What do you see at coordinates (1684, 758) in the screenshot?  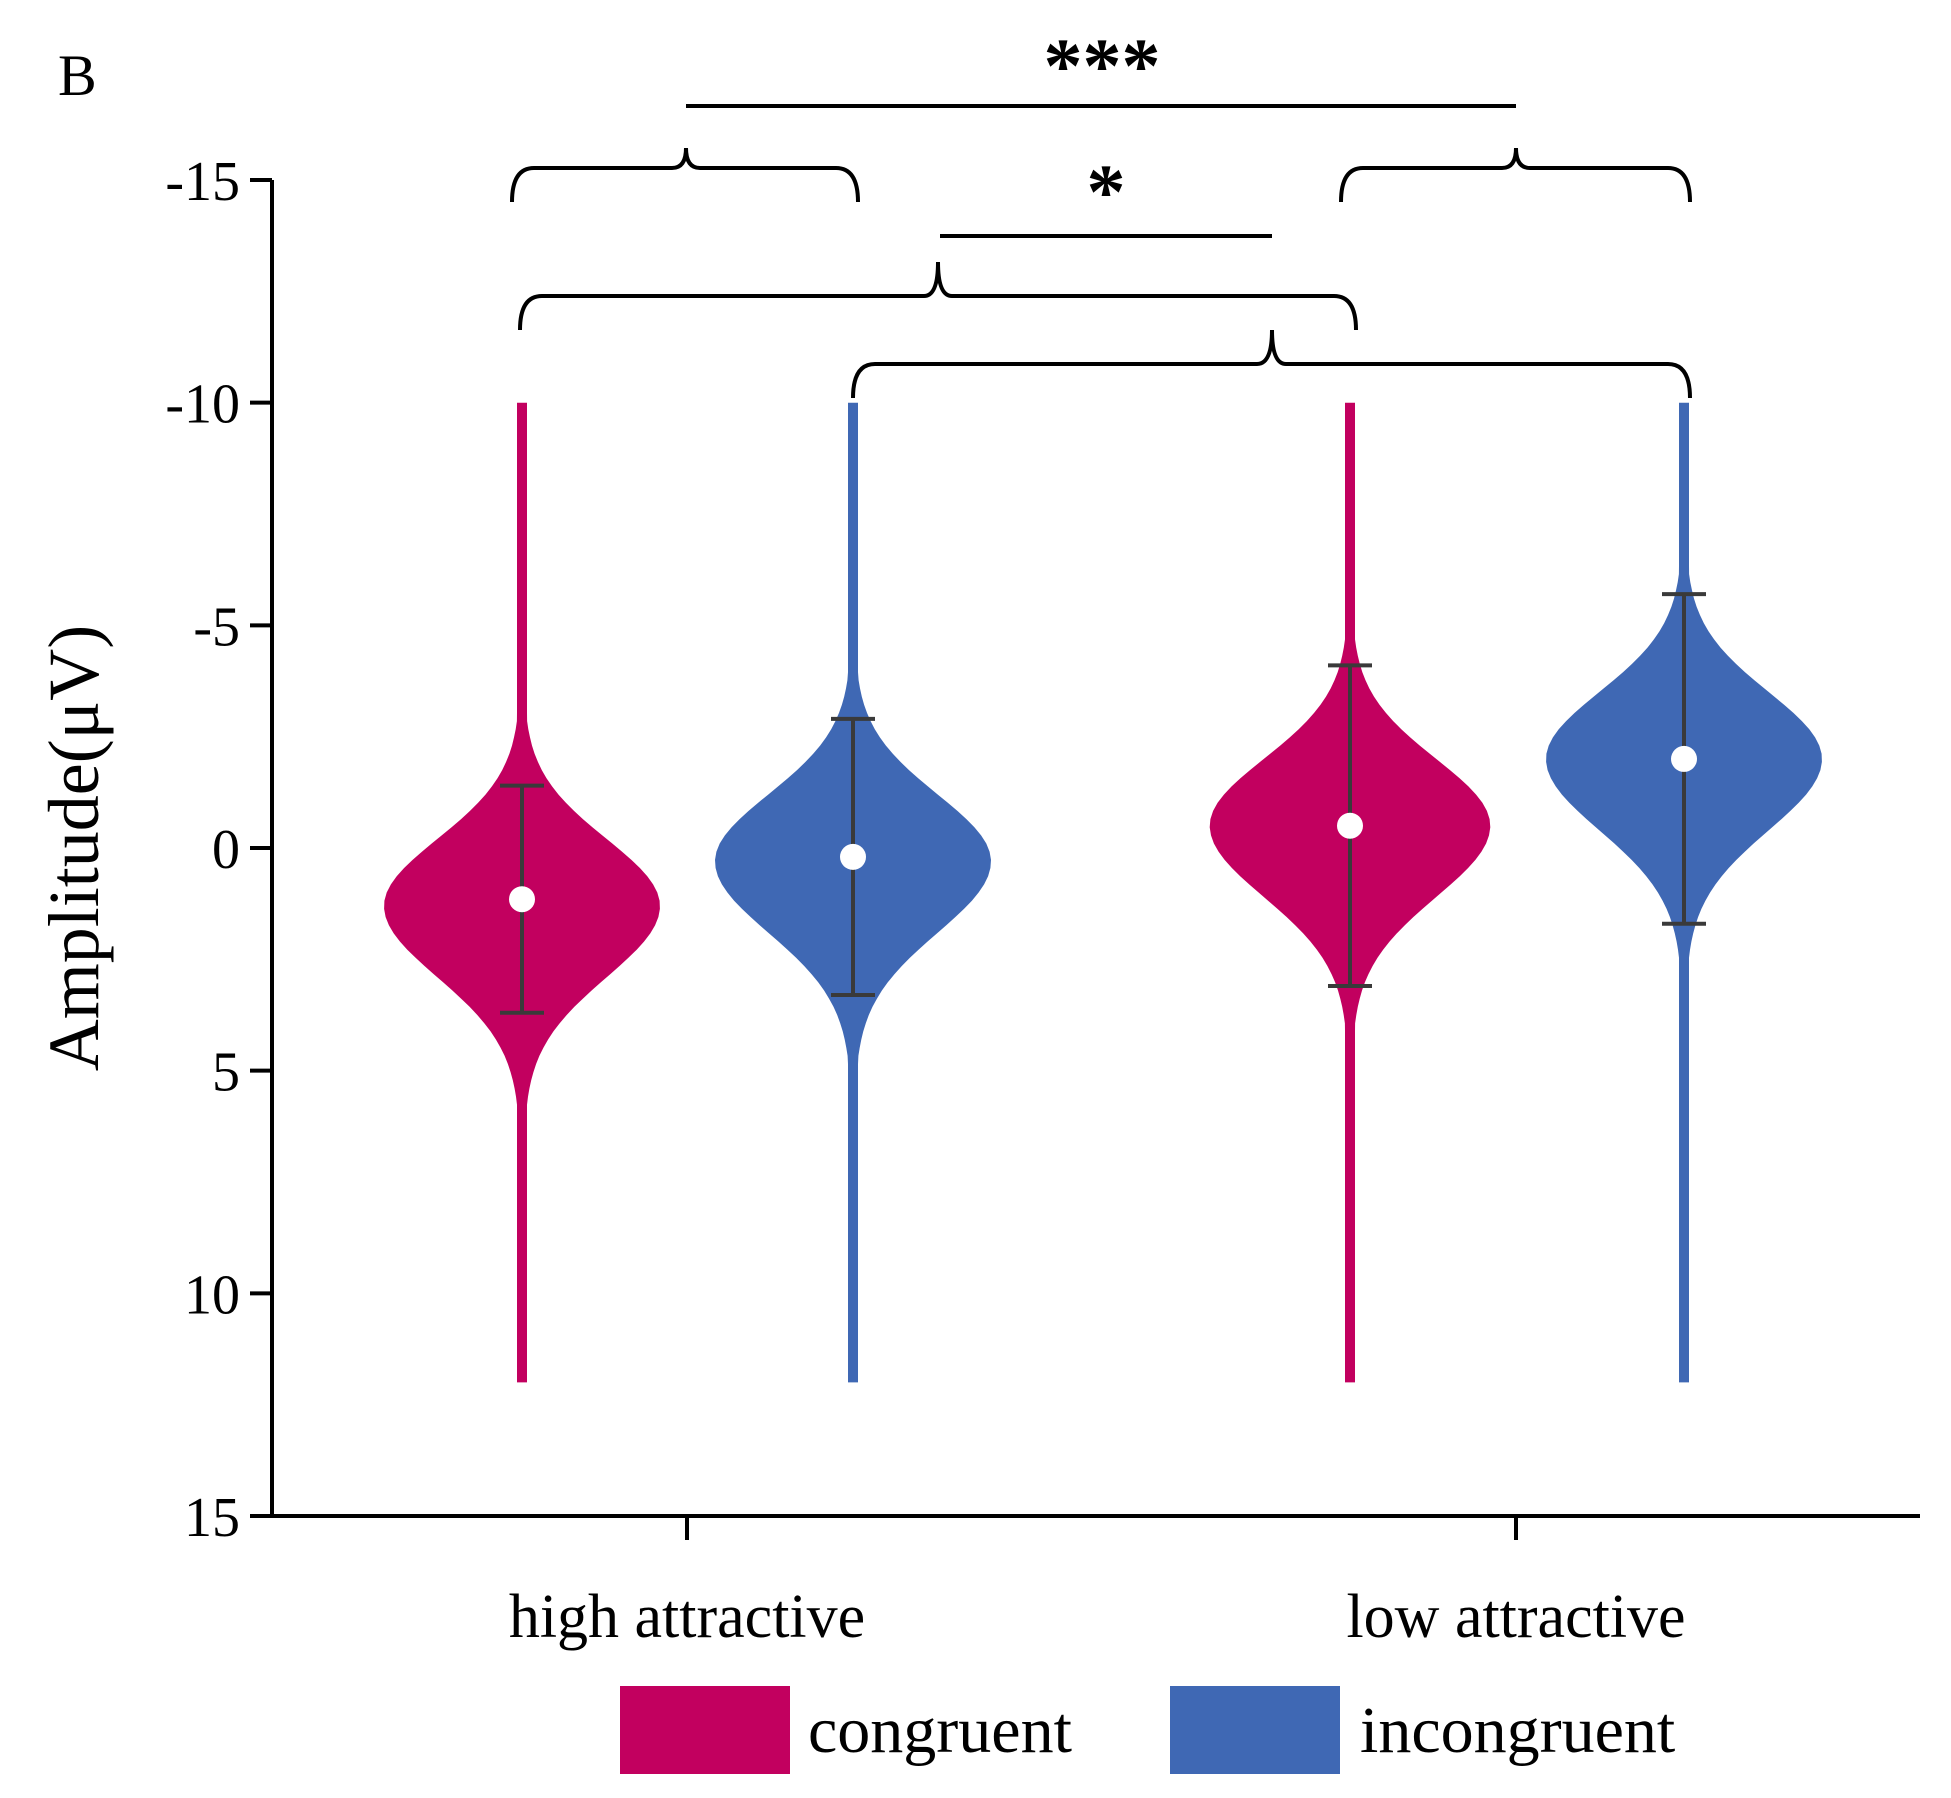 I see `mean-point-incongruent-low-attractive` at bounding box center [1684, 758].